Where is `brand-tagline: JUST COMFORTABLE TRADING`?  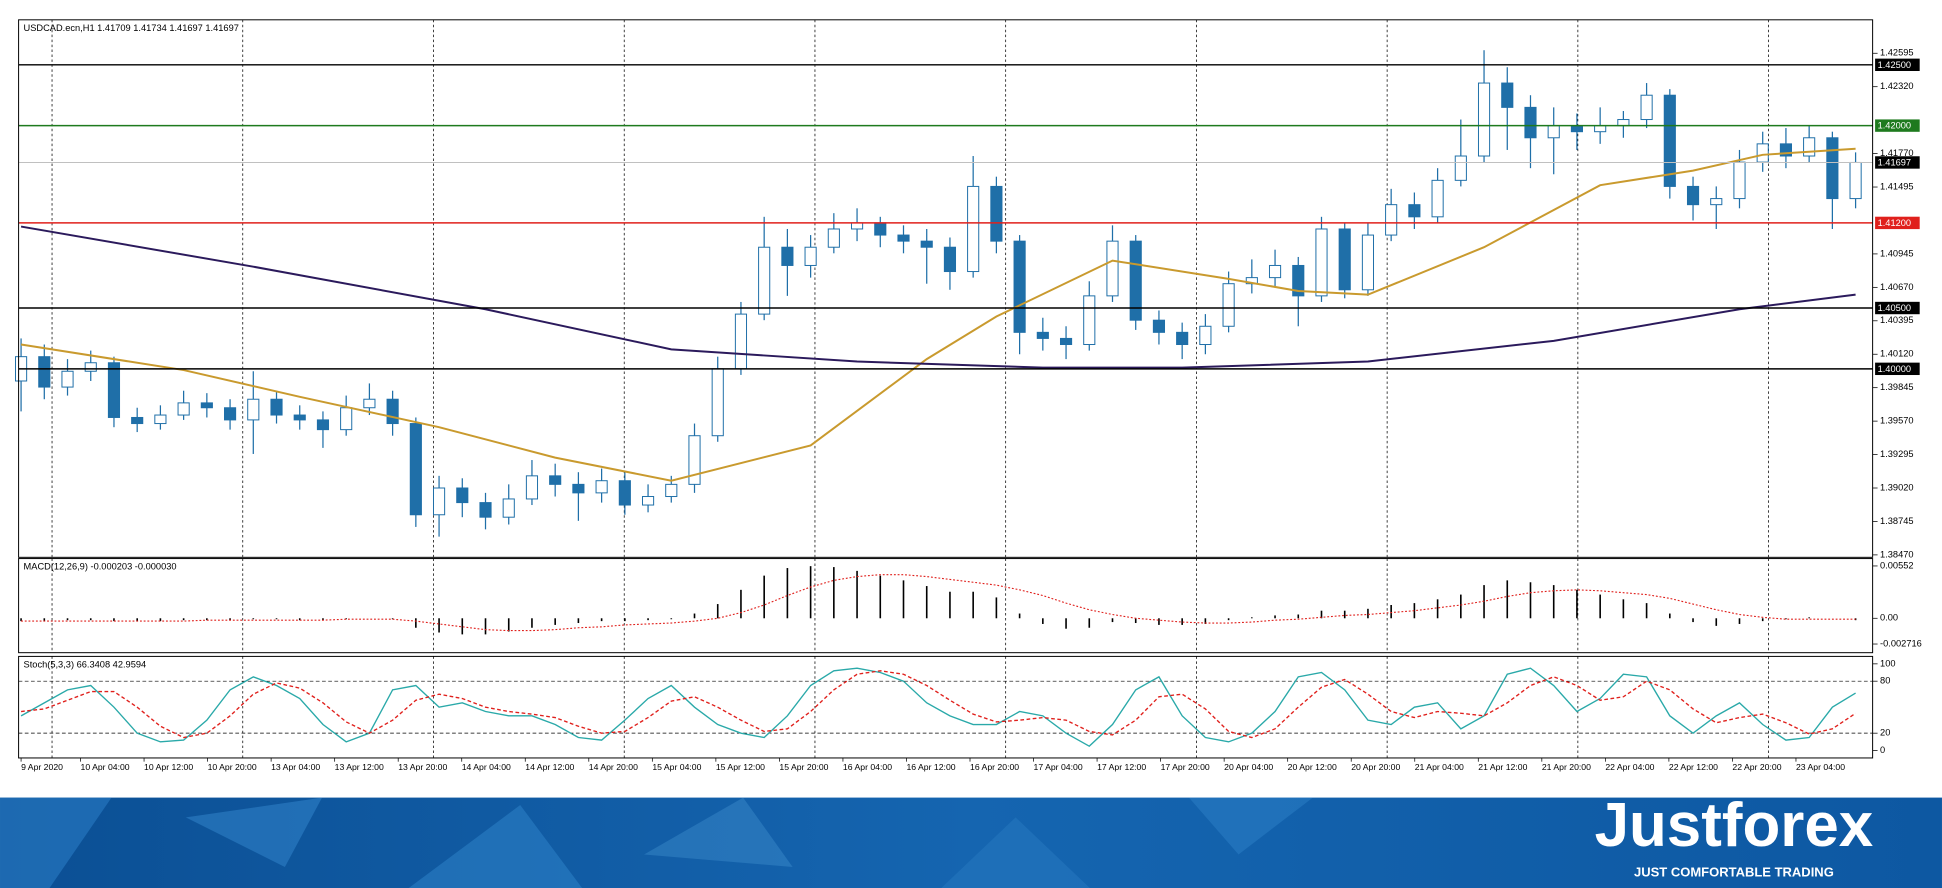 brand-tagline: JUST COMFORTABLE TRADING is located at coordinates (1734, 872).